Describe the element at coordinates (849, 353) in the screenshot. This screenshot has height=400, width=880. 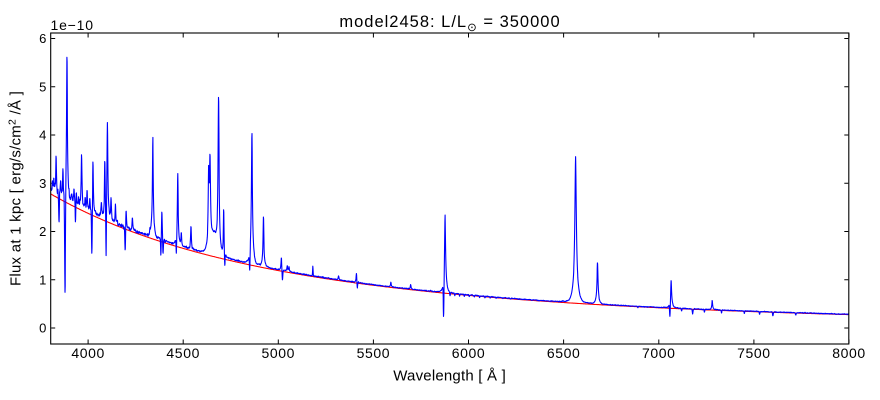
I see `svg-text: 8000` at that location.